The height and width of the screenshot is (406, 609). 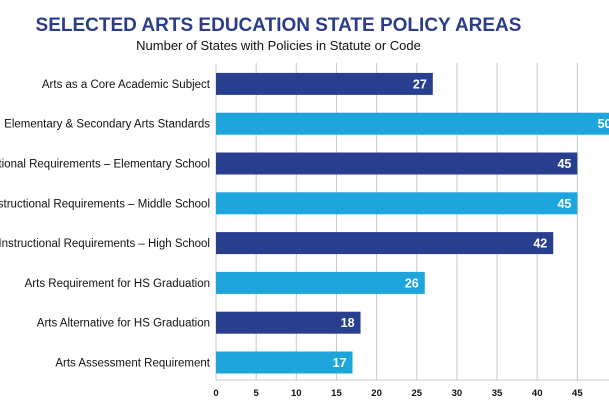 What do you see at coordinates (497, 393) in the screenshot?
I see `x-tick-label: 35` at bounding box center [497, 393].